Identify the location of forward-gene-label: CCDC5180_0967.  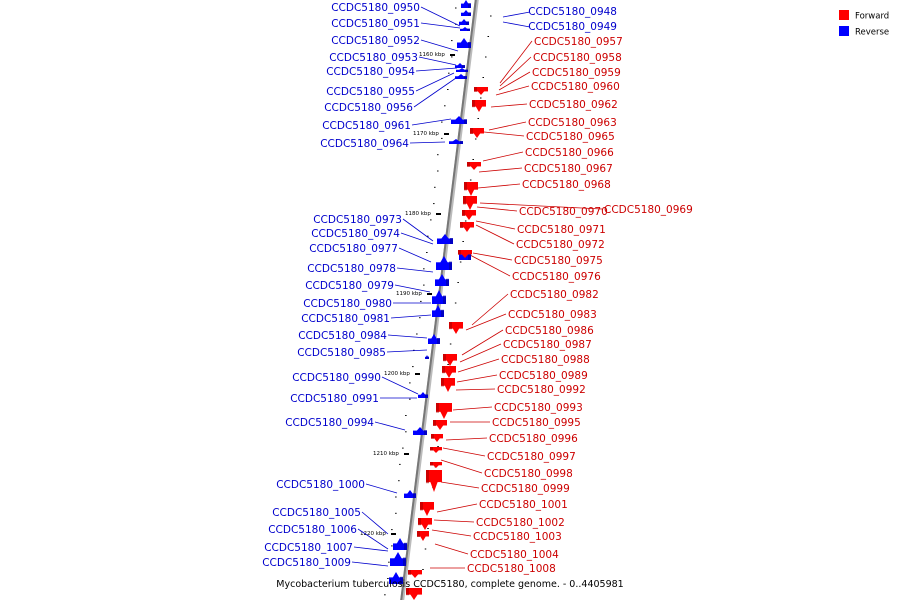
(568, 169).